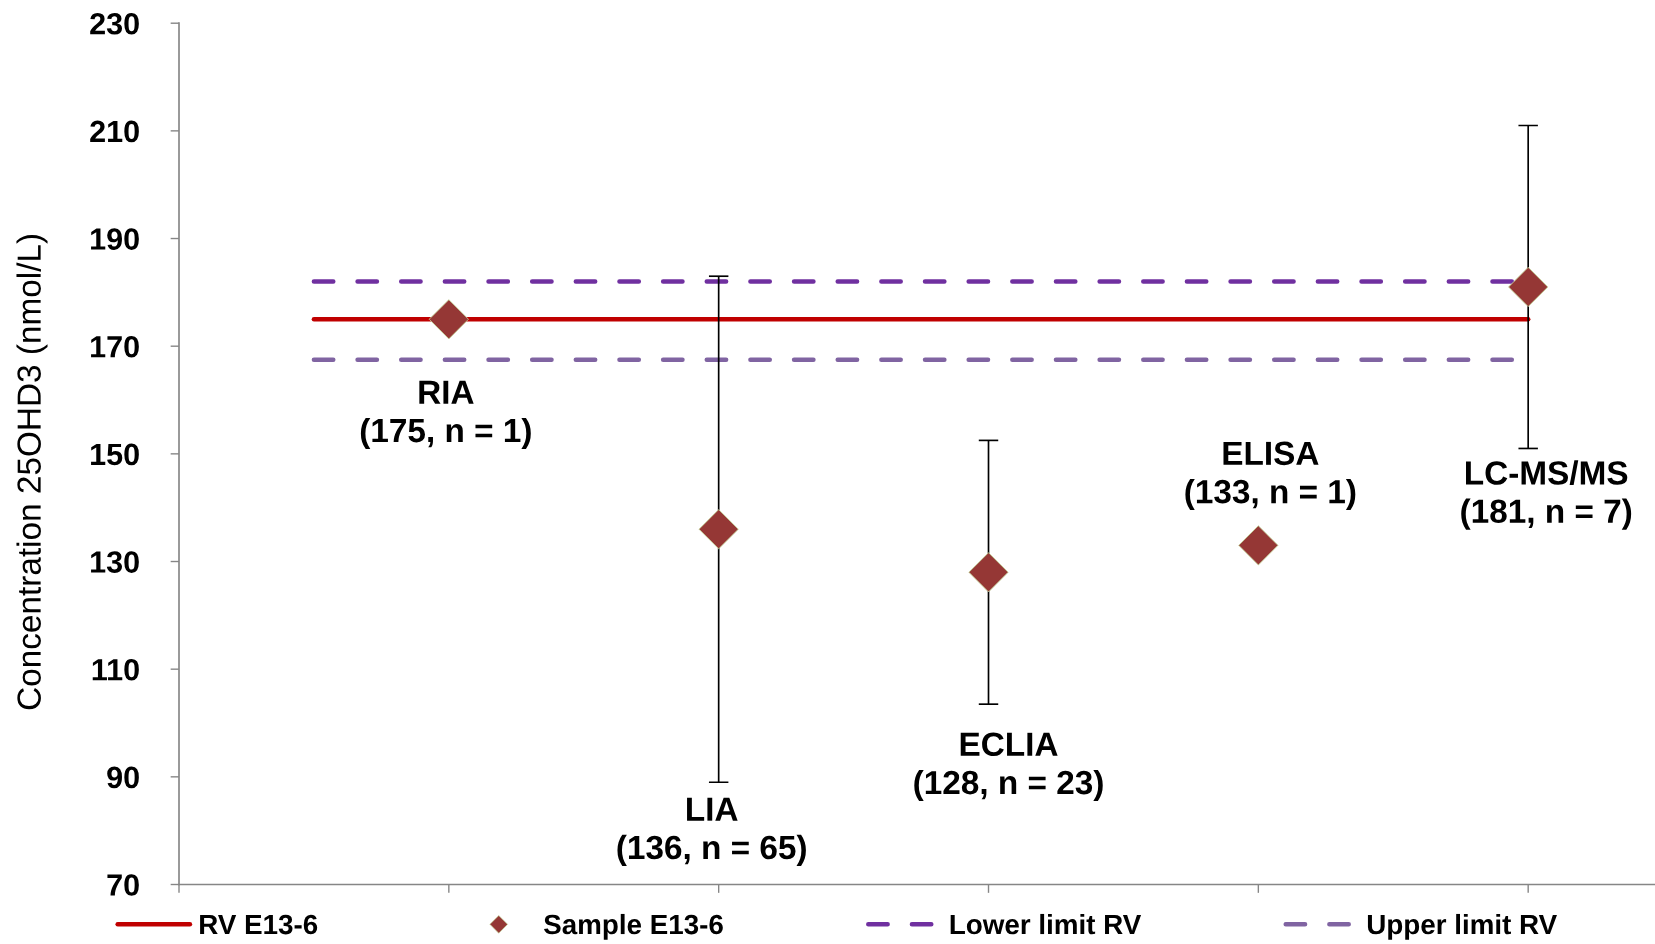 This screenshot has height=944, width=1655. What do you see at coordinates (123, 777) in the screenshot?
I see `y-tick-label: 90` at bounding box center [123, 777].